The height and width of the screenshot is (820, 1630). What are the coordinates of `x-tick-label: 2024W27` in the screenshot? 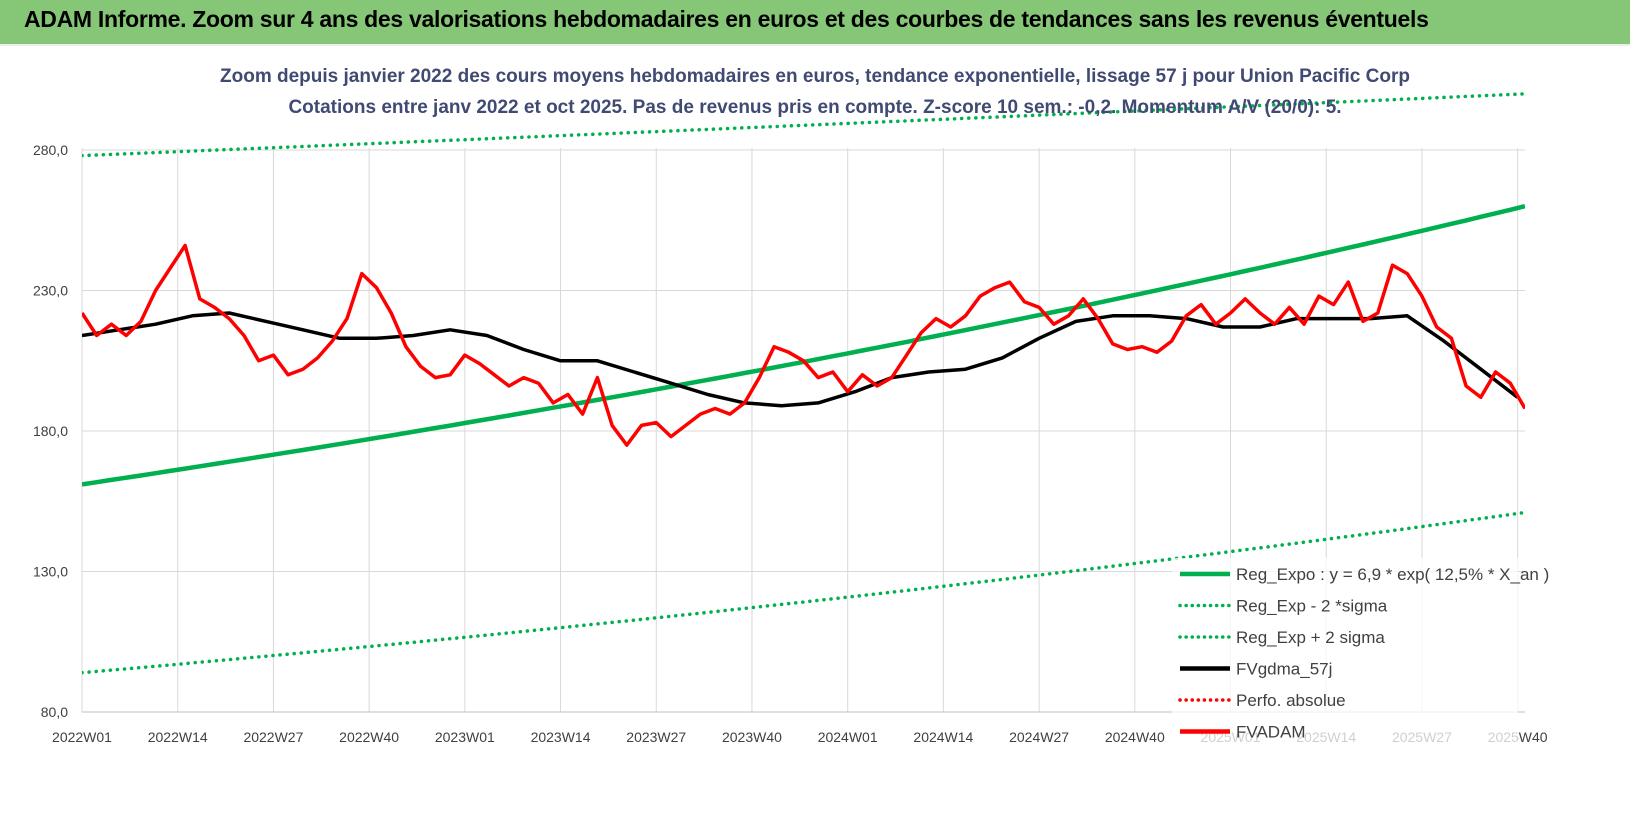 It's located at (1039, 737).